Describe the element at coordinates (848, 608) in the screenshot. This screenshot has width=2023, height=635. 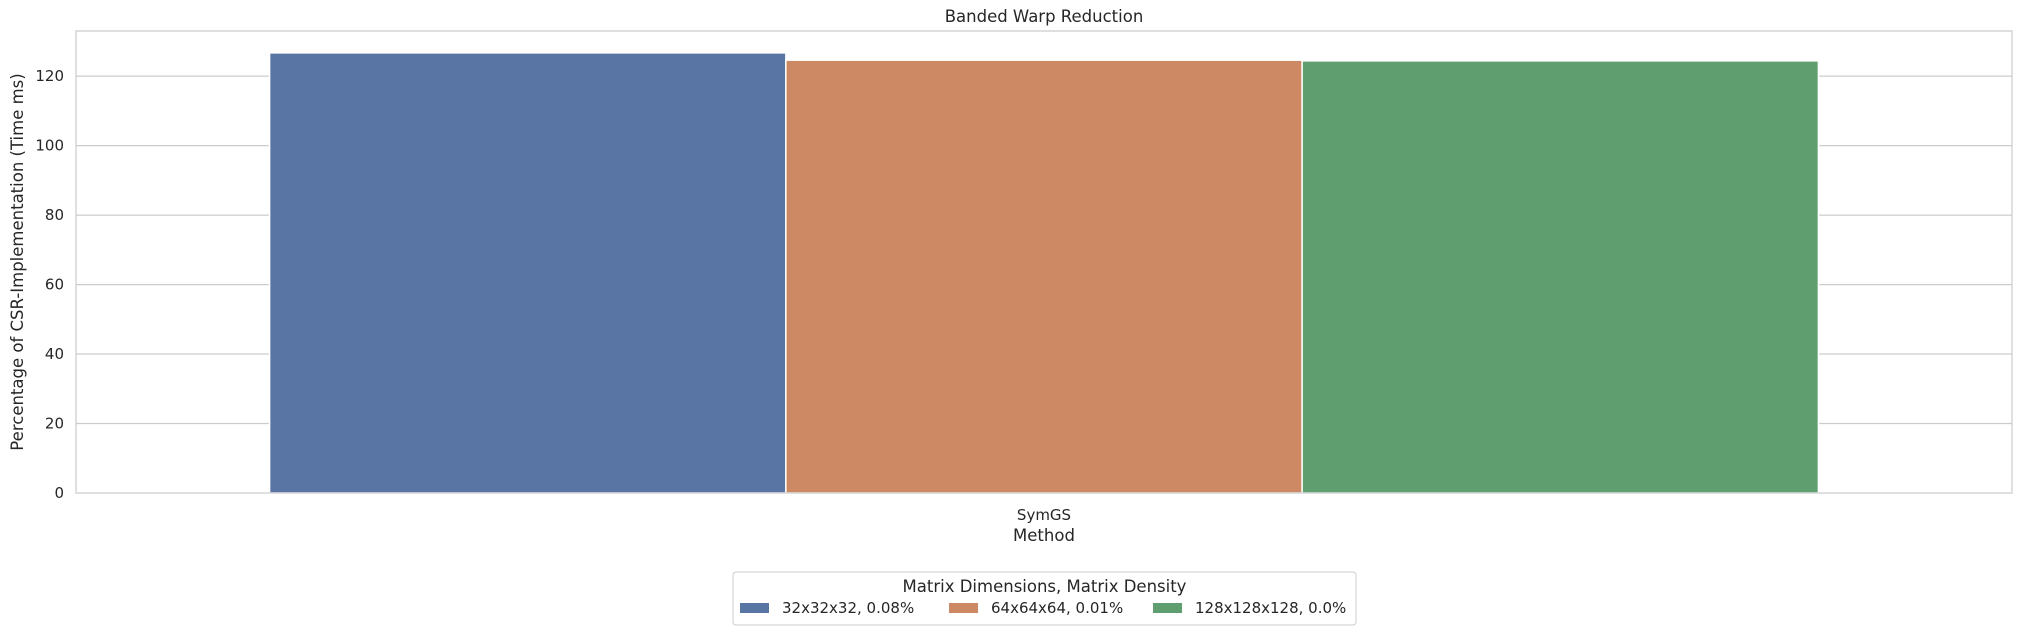
I see `legend-label-1: 32x32x32, 0.08%` at that location.